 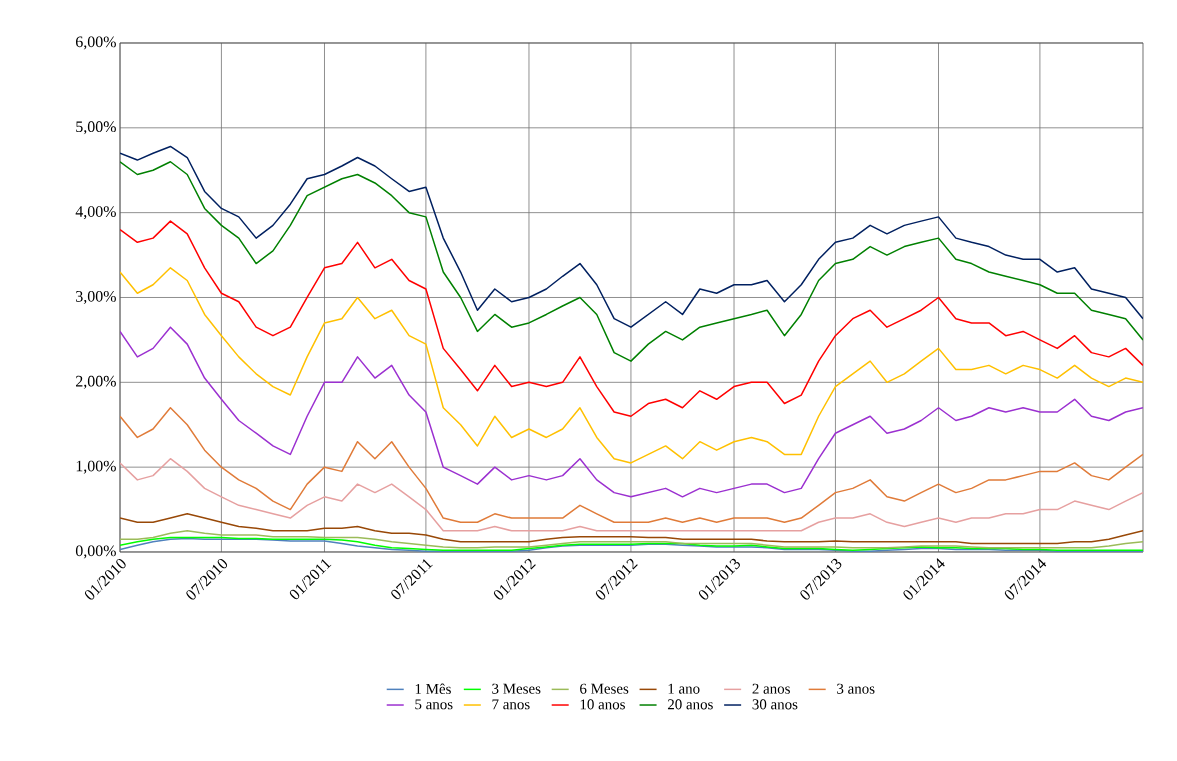 I want to click on y-tick-label: 0,00%, so click(x=95, y=552).